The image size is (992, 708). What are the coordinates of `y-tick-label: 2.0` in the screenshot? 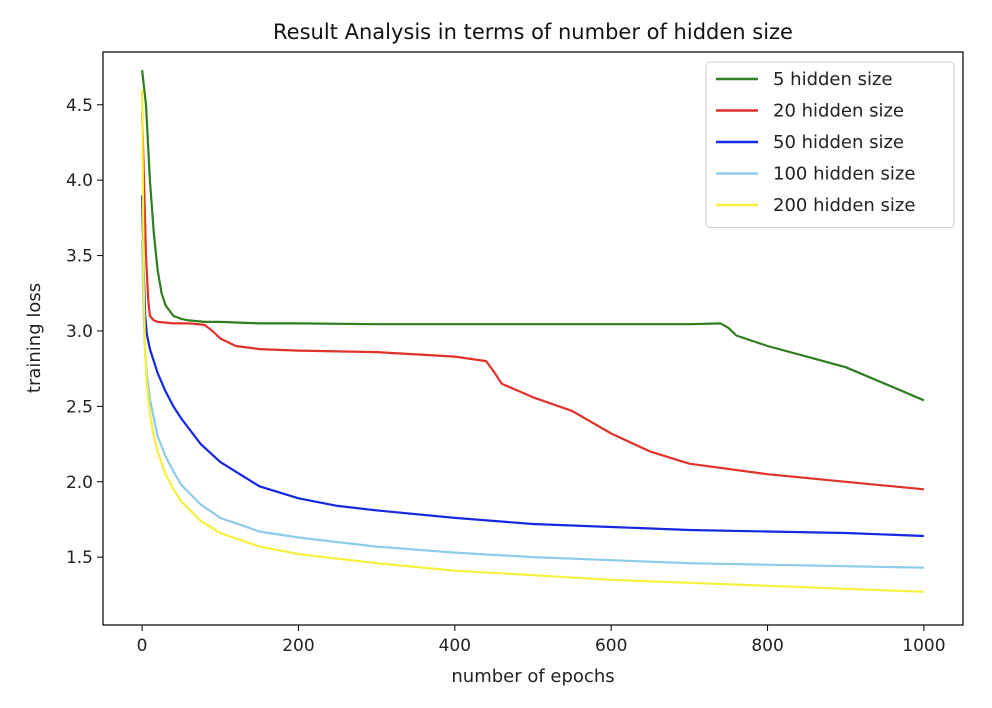 It's located at (79, 483).